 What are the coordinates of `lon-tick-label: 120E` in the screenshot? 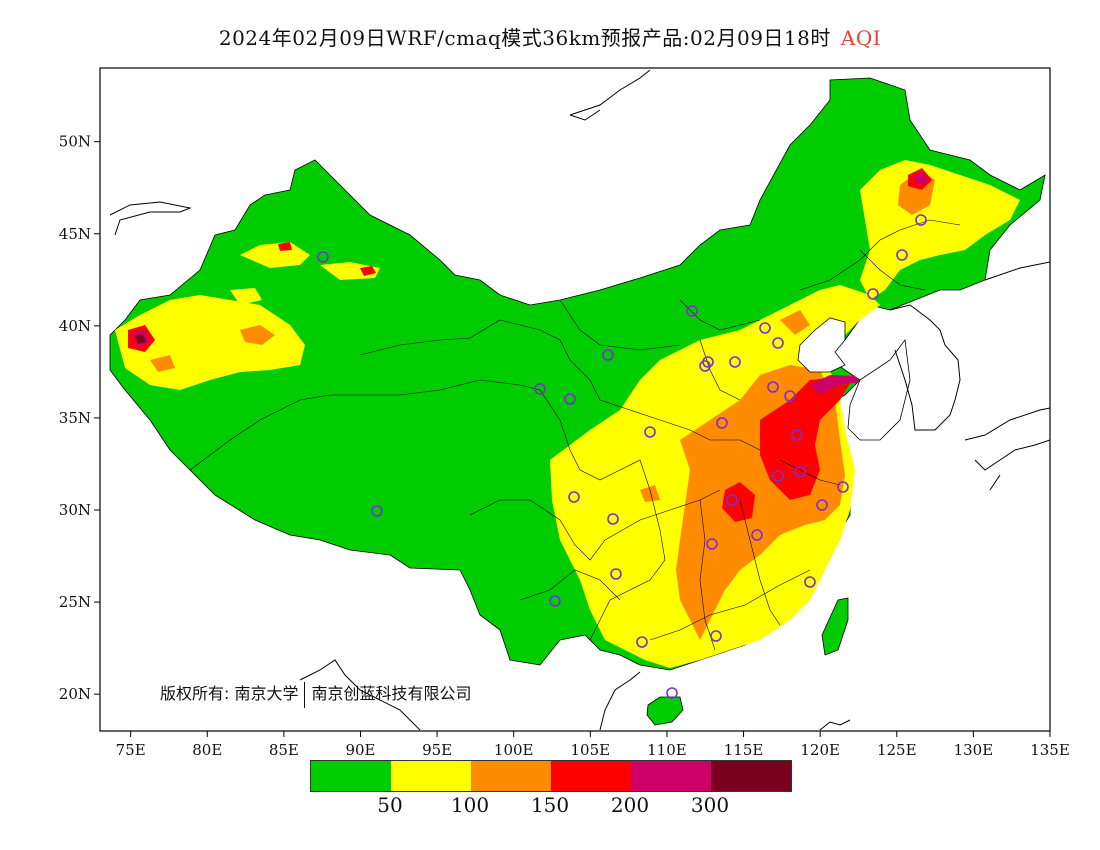 It's located at (820, 750).